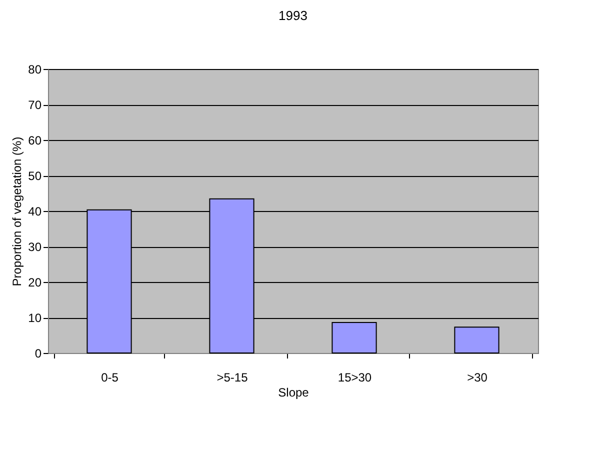  What do you see at coordinates (35, 247) in the screenshot?
I see `y-tick-label: 30` at bounding box center [35, 247].